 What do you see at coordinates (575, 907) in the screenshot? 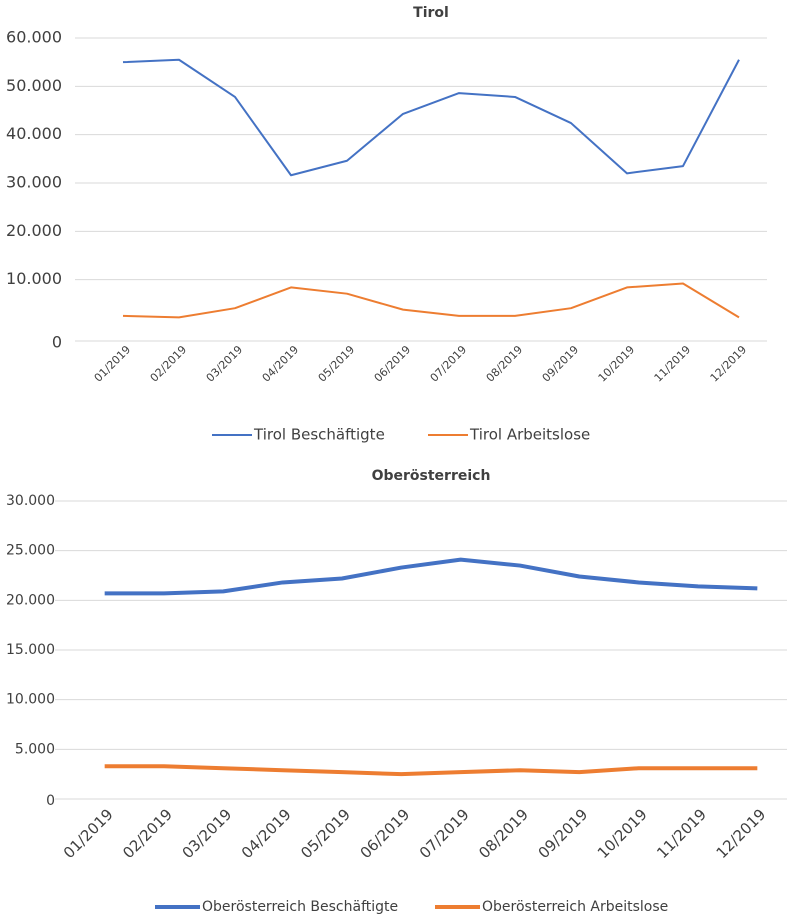
I see `legend-label: Oberösterreich Arbeitslose` at bounding box center [575, 907].